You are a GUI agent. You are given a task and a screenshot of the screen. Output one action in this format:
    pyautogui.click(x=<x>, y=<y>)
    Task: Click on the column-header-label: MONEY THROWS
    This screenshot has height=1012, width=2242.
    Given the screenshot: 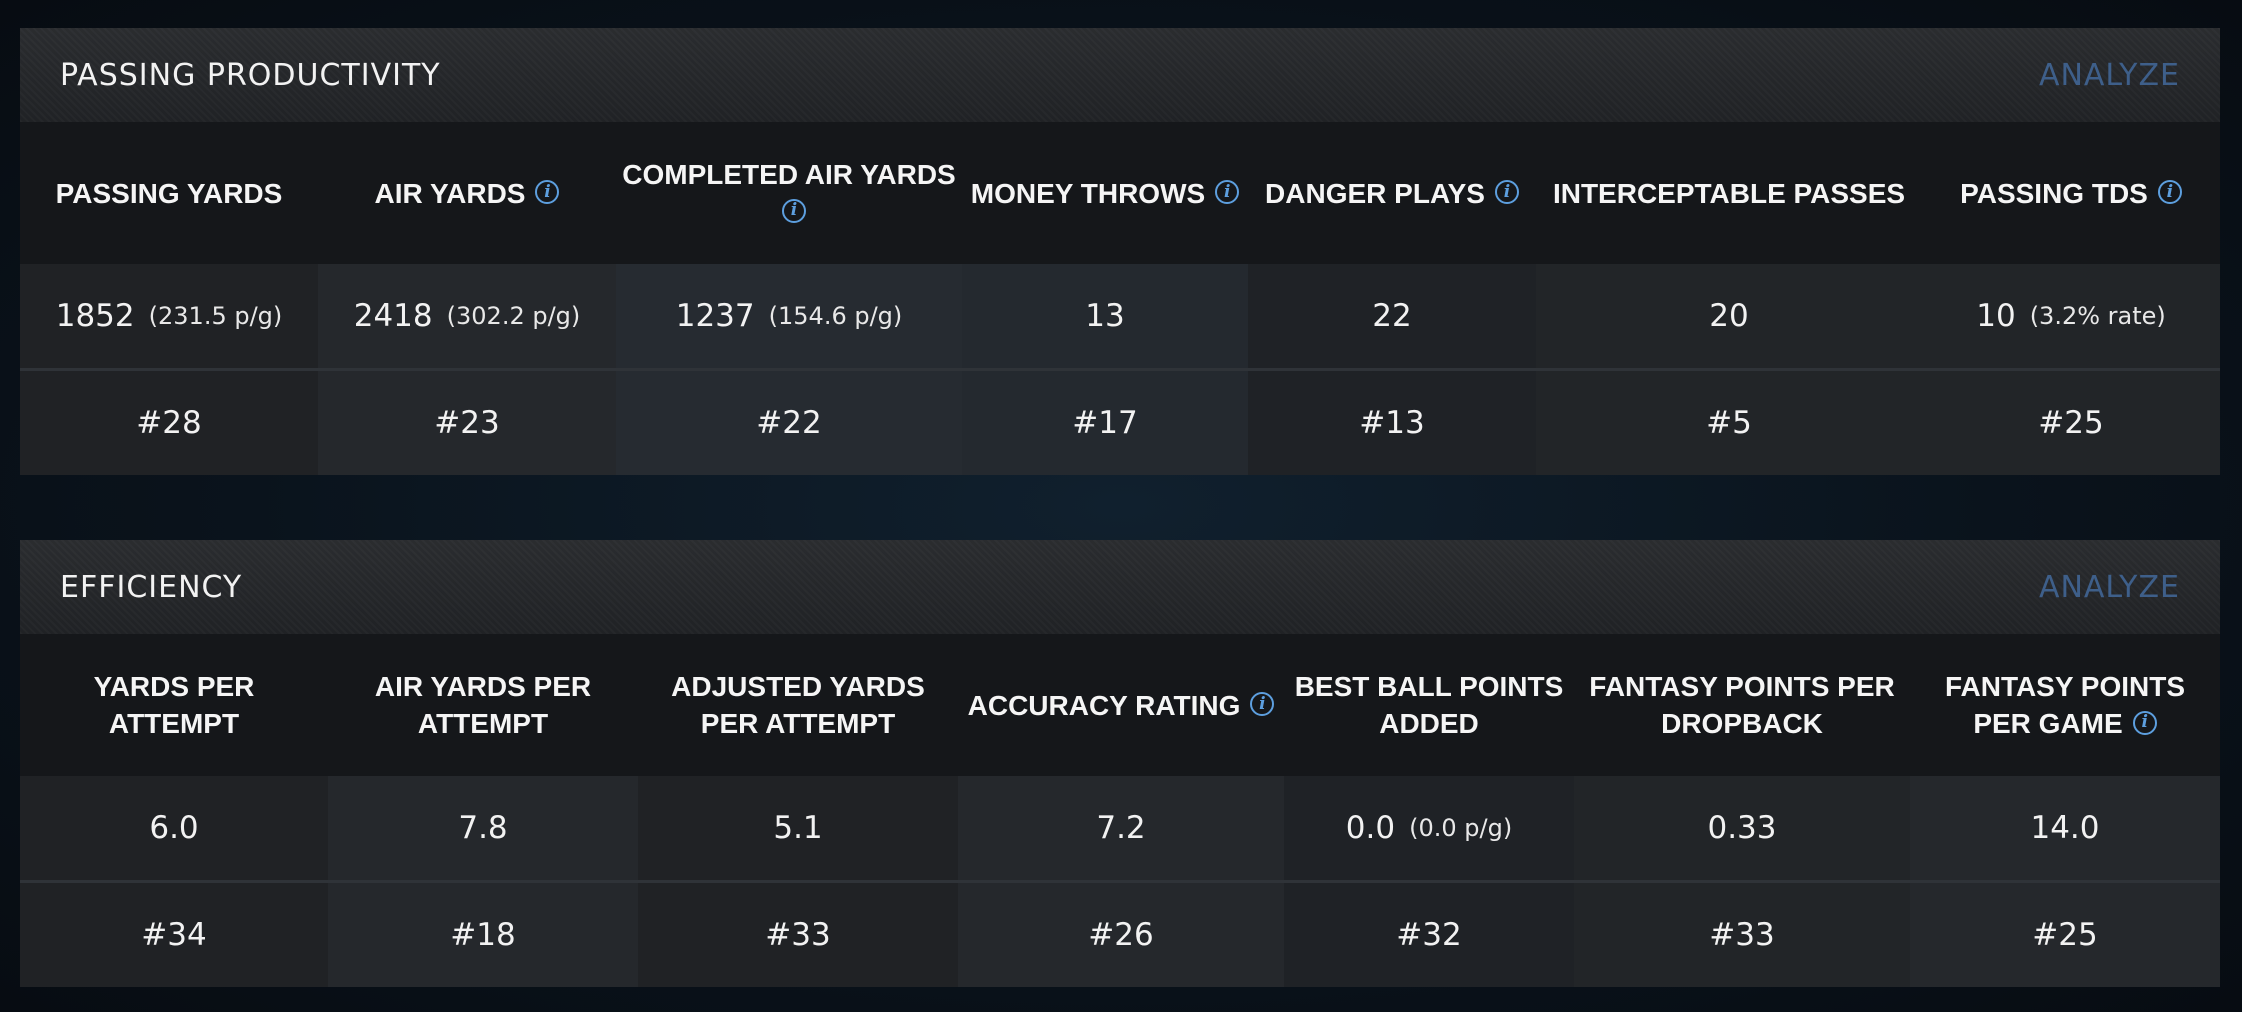 What is the action you would take?
    pyautogui.click(x=1088, y=193)
    